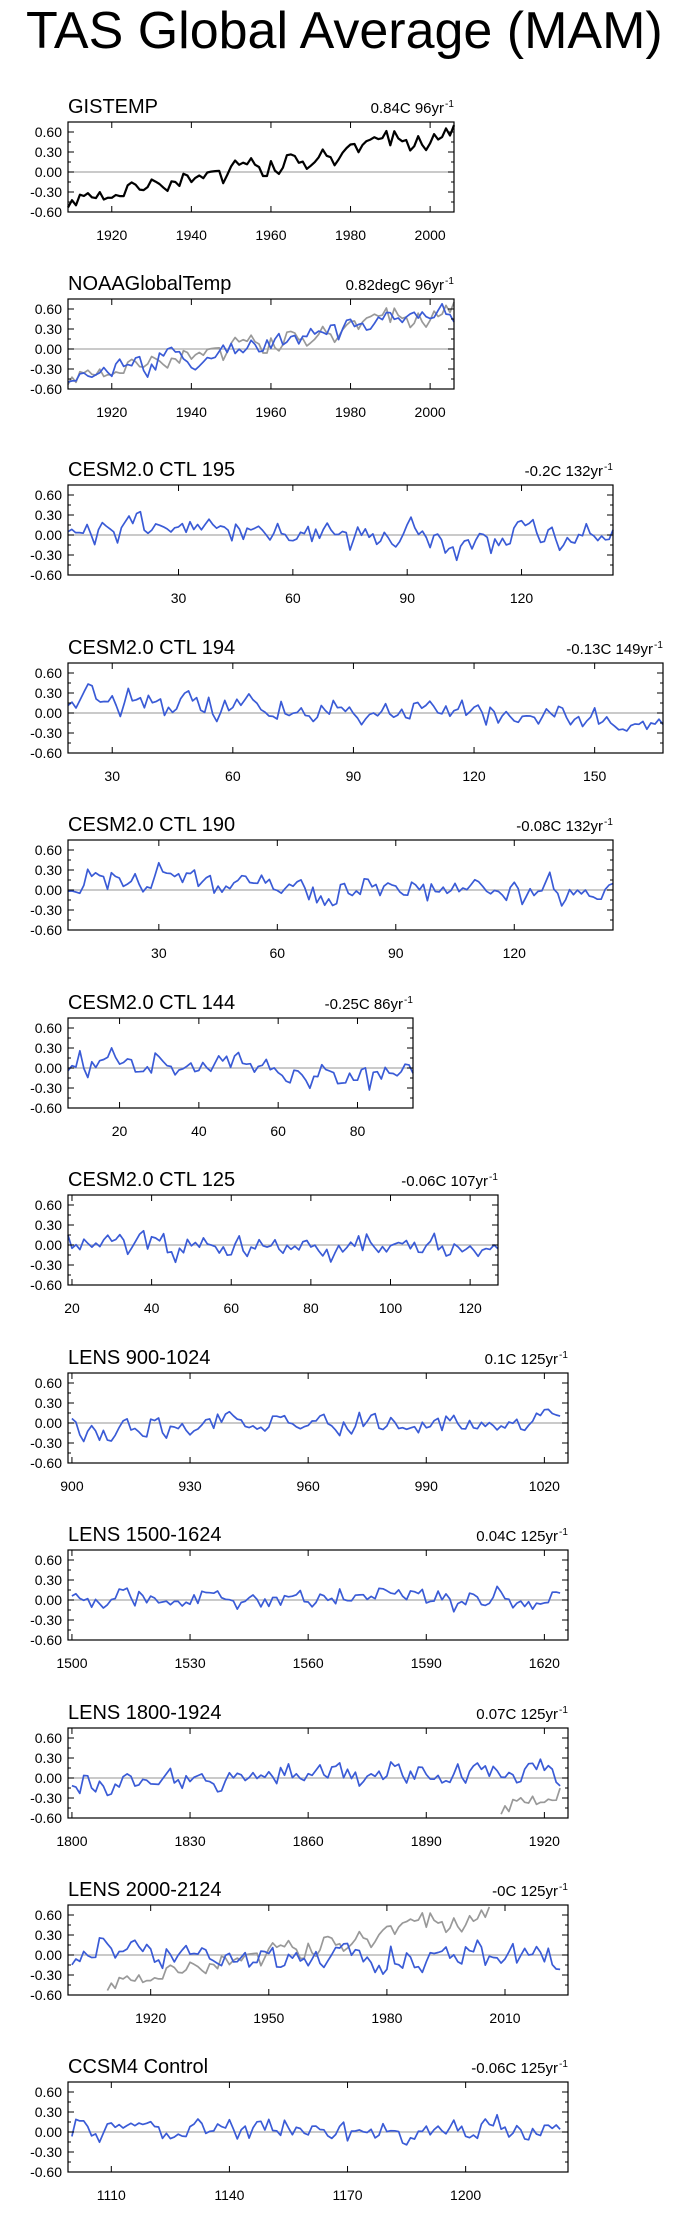 Image resolution: width=683 pixels, height=2217 pixels. What do you see at coordinates (191, 235) in the screenshot?
I see `x-tick-label: 1940` at bounding box center [191, 235].